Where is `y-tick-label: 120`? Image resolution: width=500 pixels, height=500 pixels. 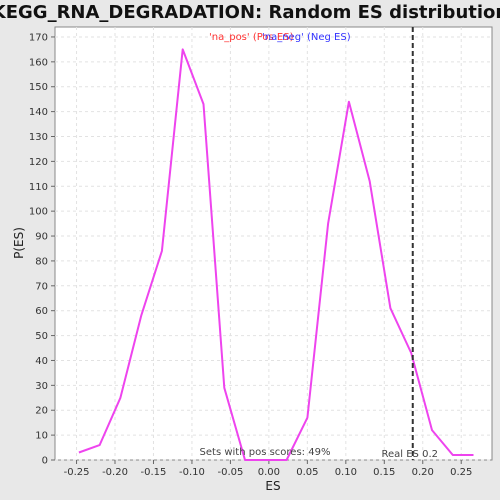
y-tick-label: 120 is located at coordinates (38, 162).